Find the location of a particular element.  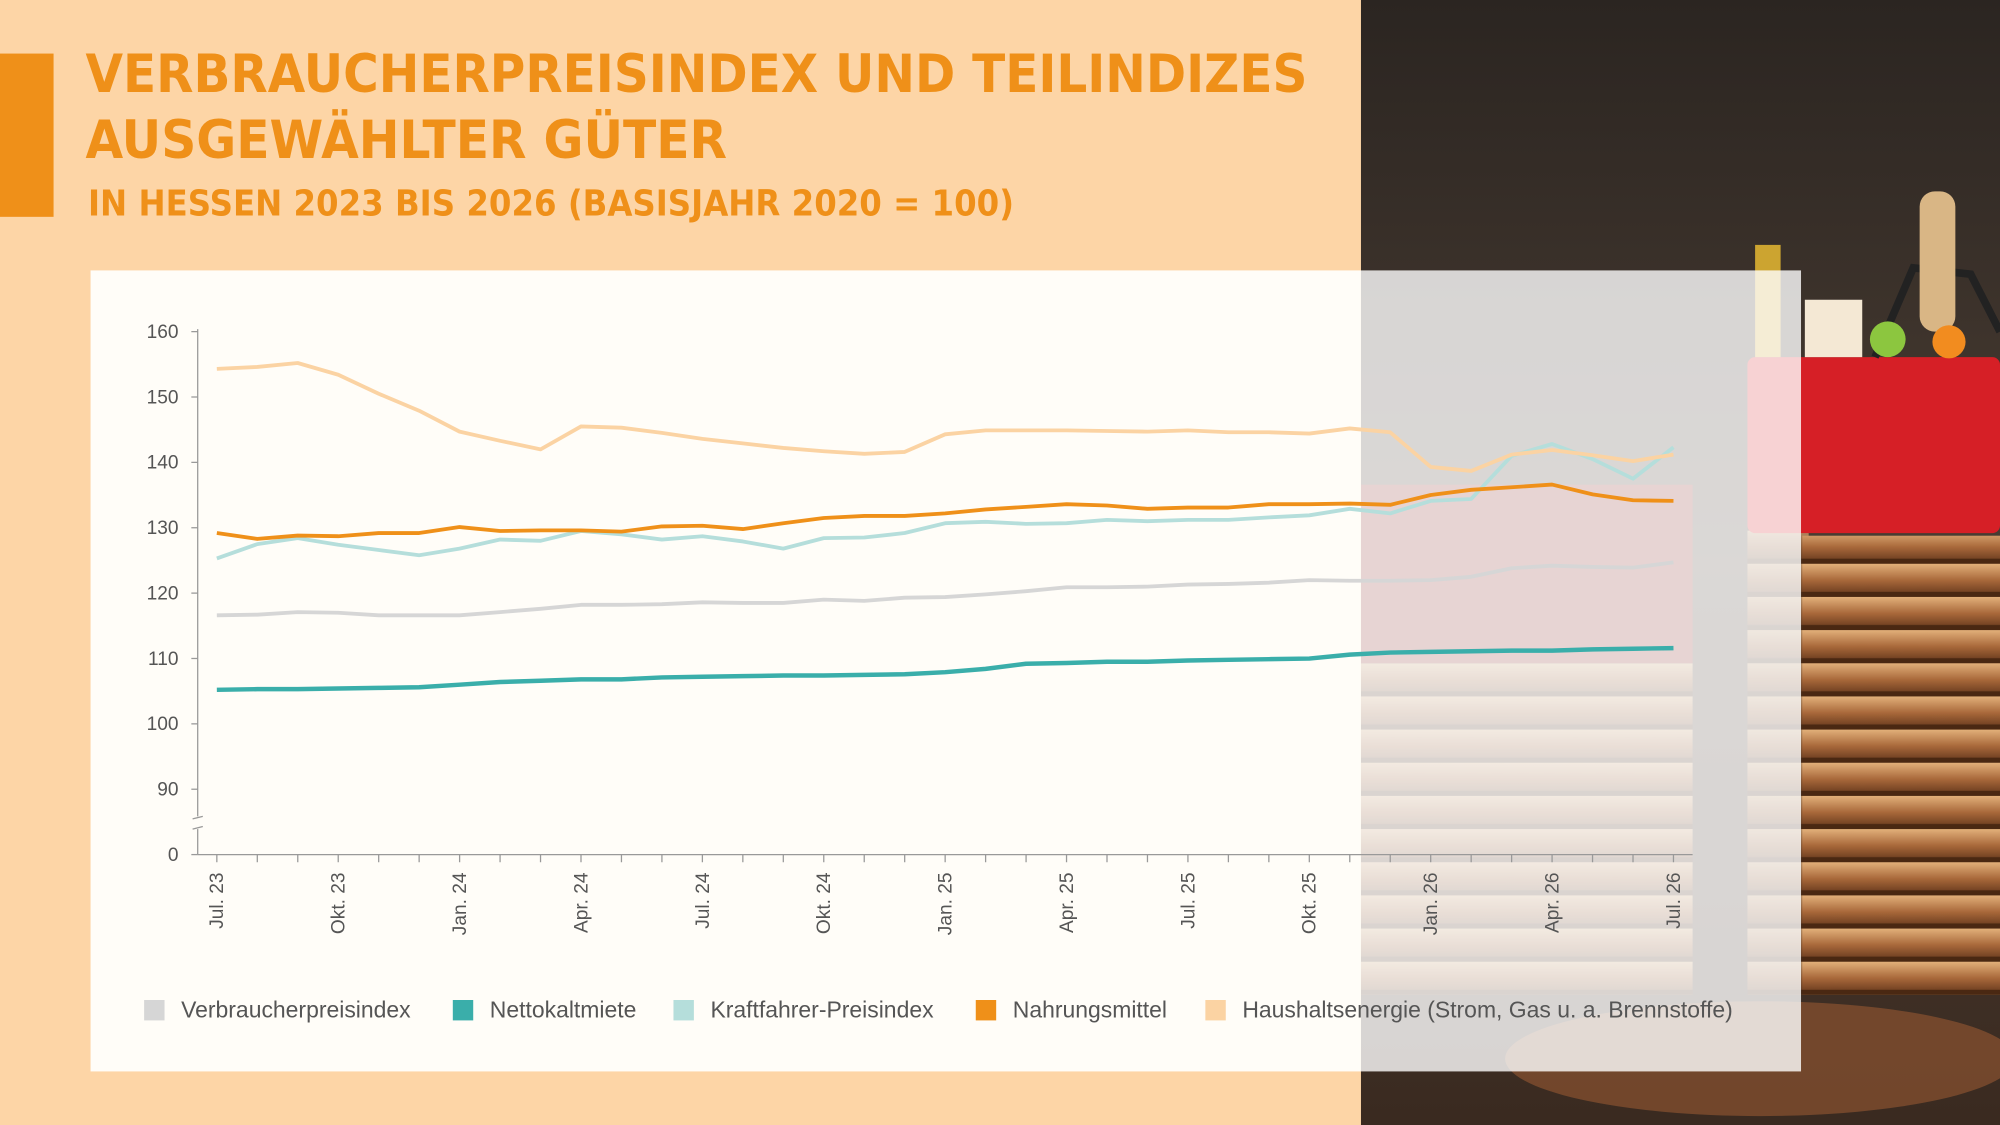

y-tick-label: 100 is located at coordinates (163, 724).